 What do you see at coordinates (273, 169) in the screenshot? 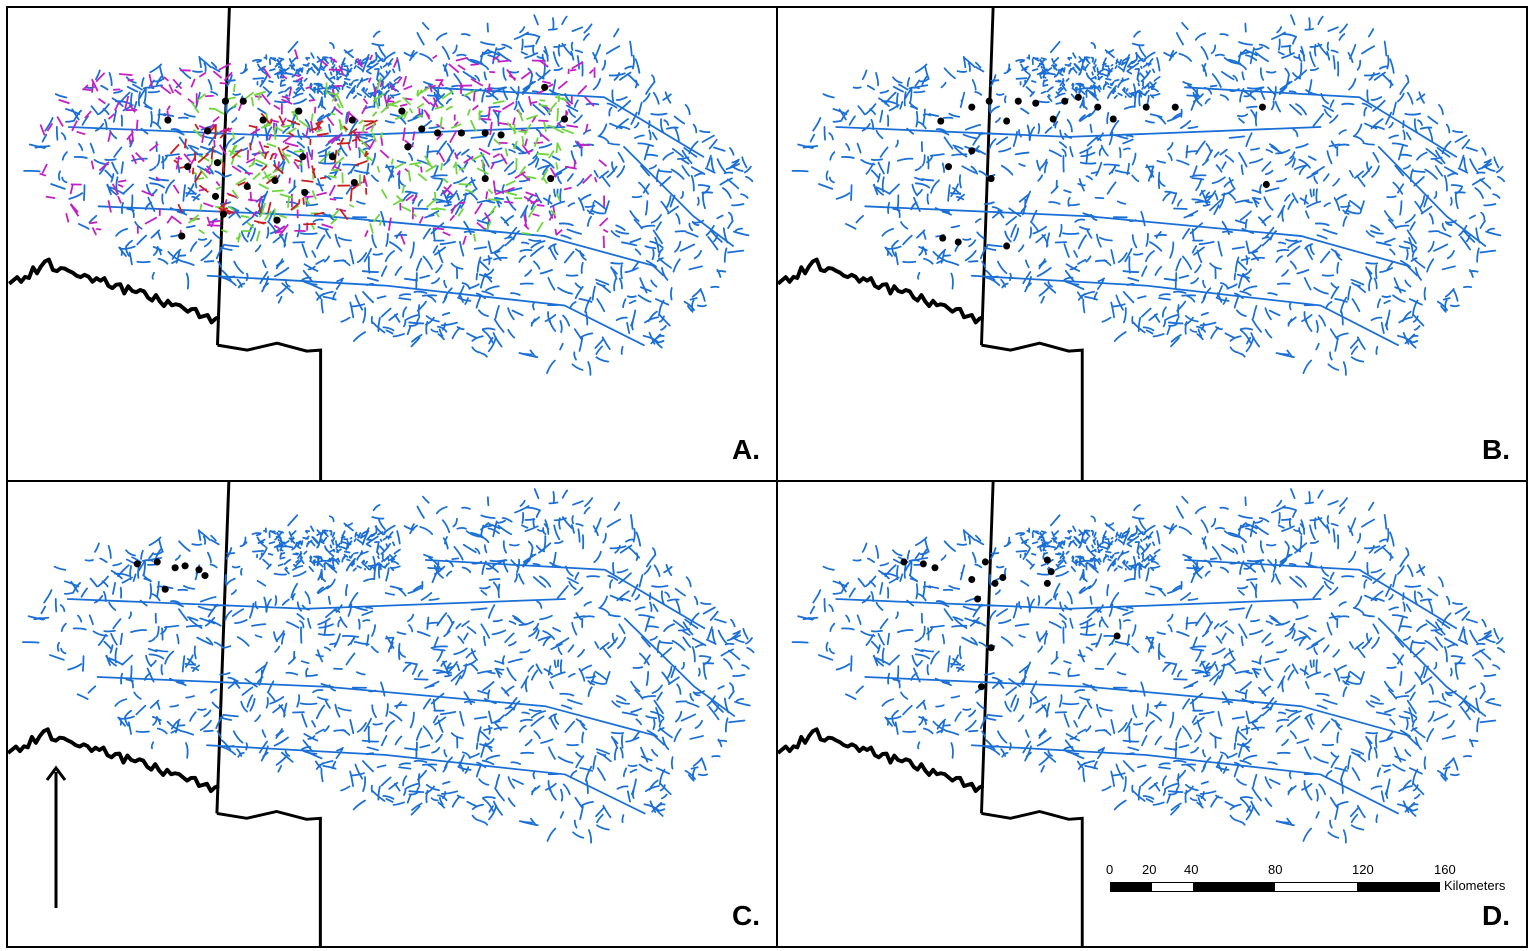
I see `stream-category-red` at bounding box center [273, 169].